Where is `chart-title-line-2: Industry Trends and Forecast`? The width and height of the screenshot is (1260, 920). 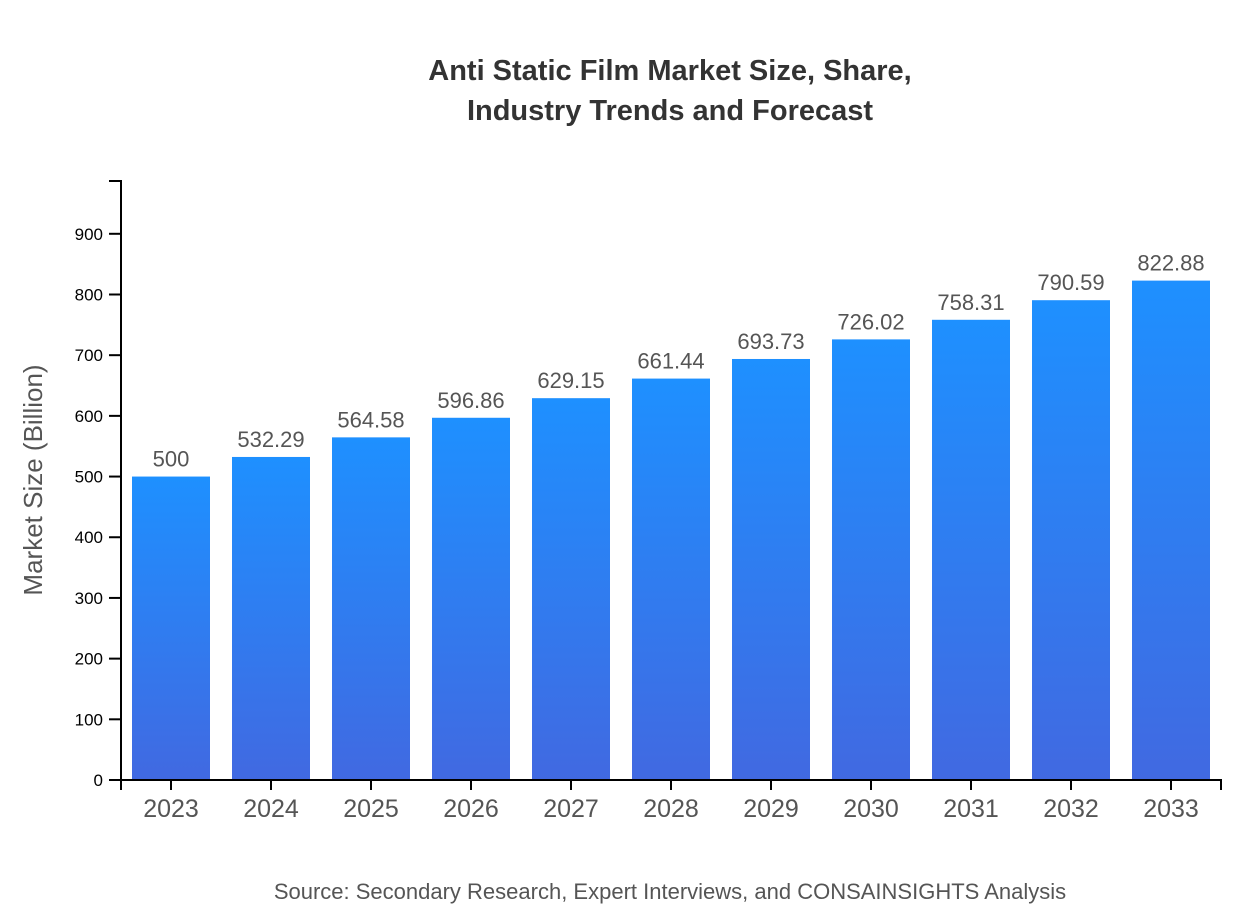
chart-title-line-2: Industry Trends and Forecast is located at coordinates (670, 111).